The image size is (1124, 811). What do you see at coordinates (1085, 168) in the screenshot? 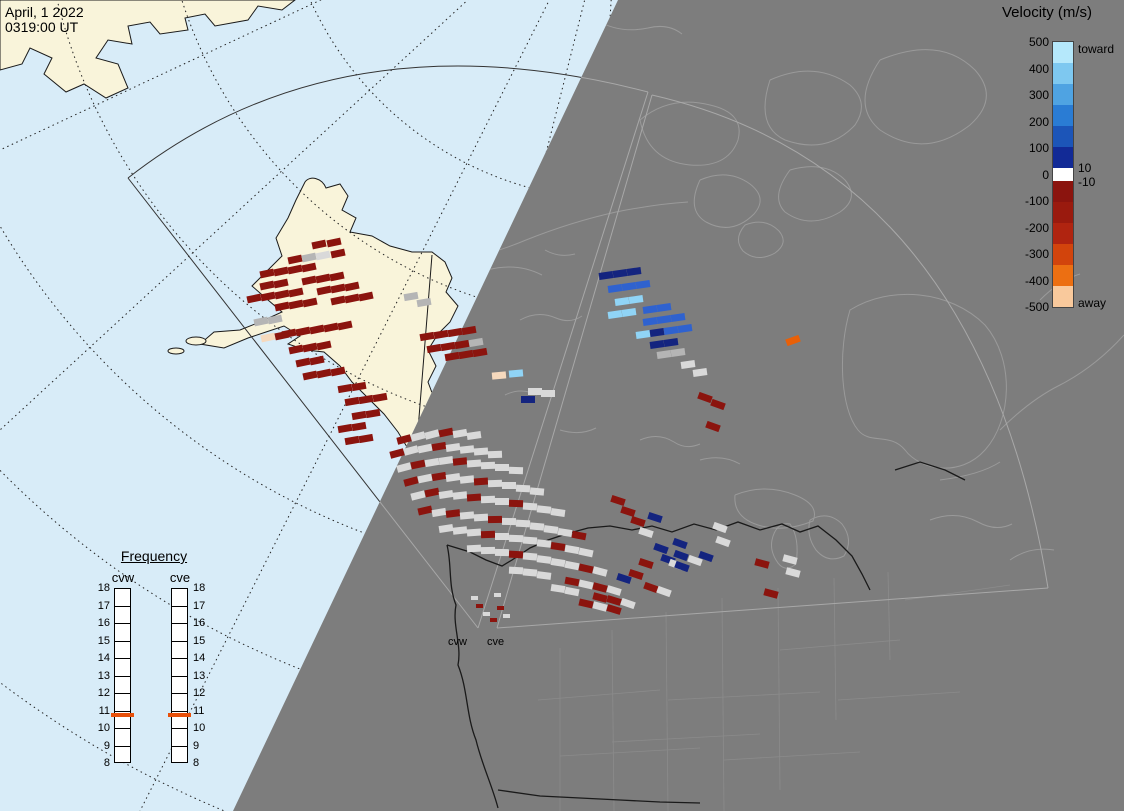
I see `near-zero-pos-label: 10` at bounding box center [1085, 168].